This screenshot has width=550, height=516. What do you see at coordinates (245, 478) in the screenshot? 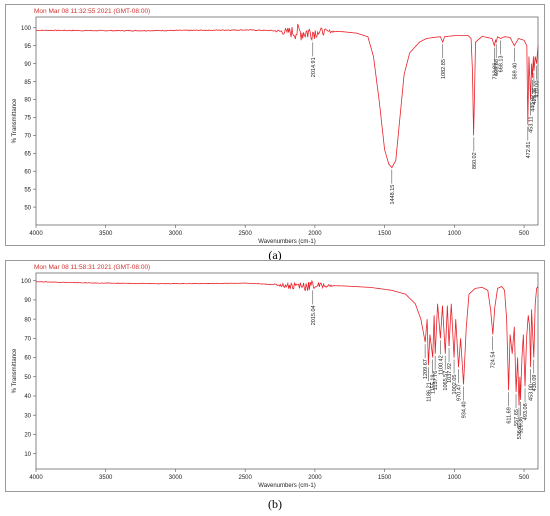
I see `chart1-x-tick-label: 2500` at bounding box center [245, 478].